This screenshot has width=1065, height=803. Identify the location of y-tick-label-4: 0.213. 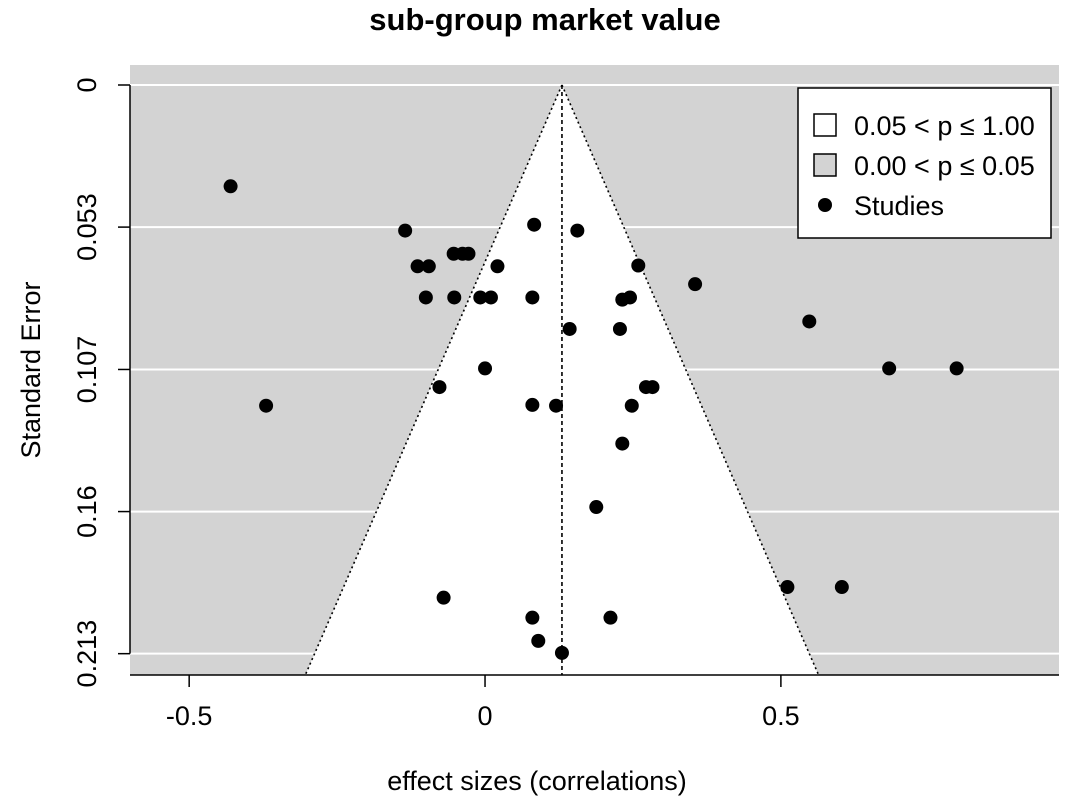
(87, 654).